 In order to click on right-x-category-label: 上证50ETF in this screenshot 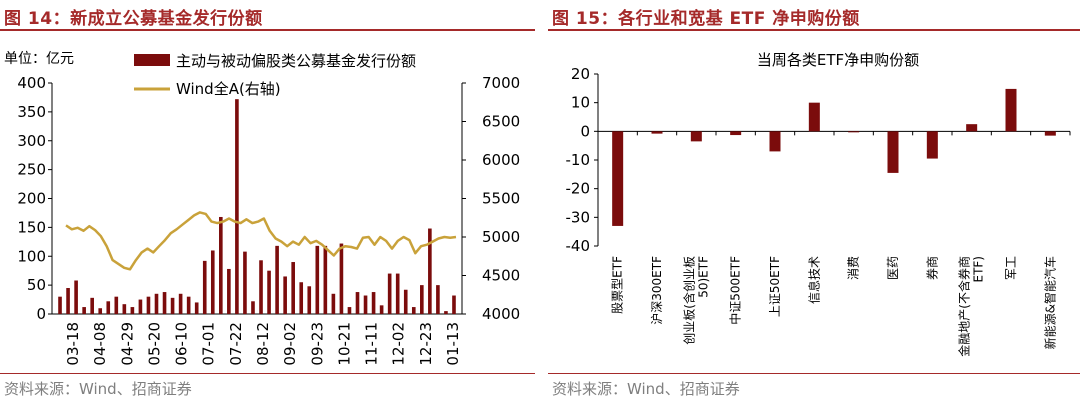, I will do `click(775, 286)`.